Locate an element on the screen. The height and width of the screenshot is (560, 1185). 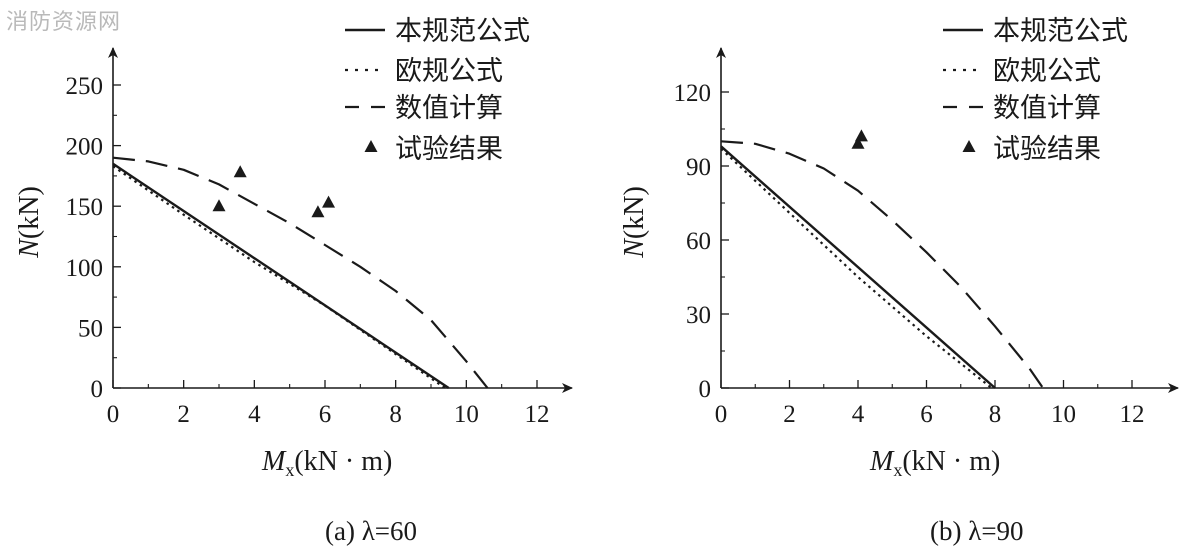
y-tick-label: 30 is located at coordinates (698, 315).